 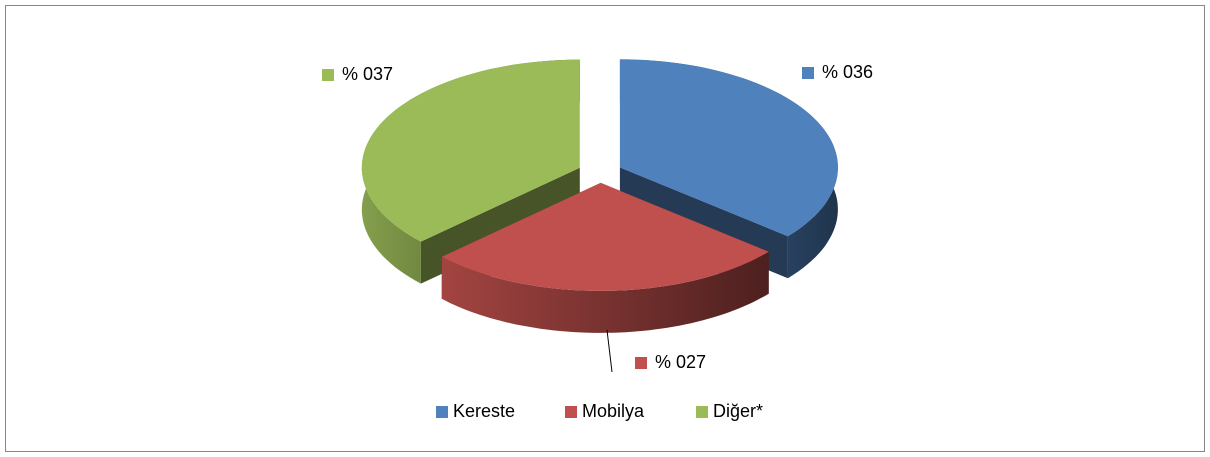 What do you see at coordinates (847, 72) in the screenshot?
I see `data-label: % 036` at bounding box center [847, 72].